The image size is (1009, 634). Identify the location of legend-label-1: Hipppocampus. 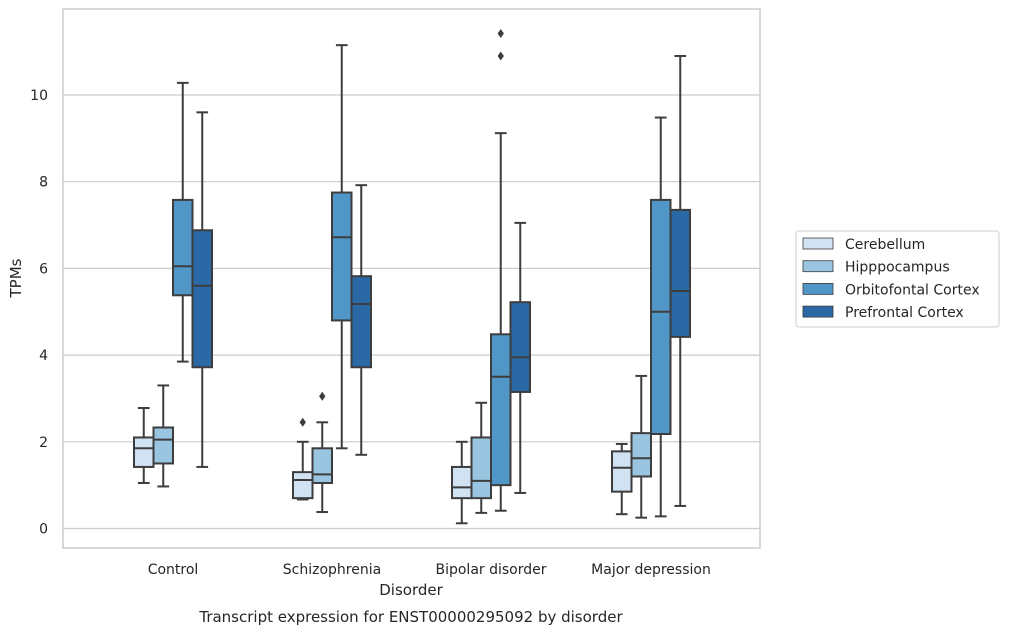
(897, 268).